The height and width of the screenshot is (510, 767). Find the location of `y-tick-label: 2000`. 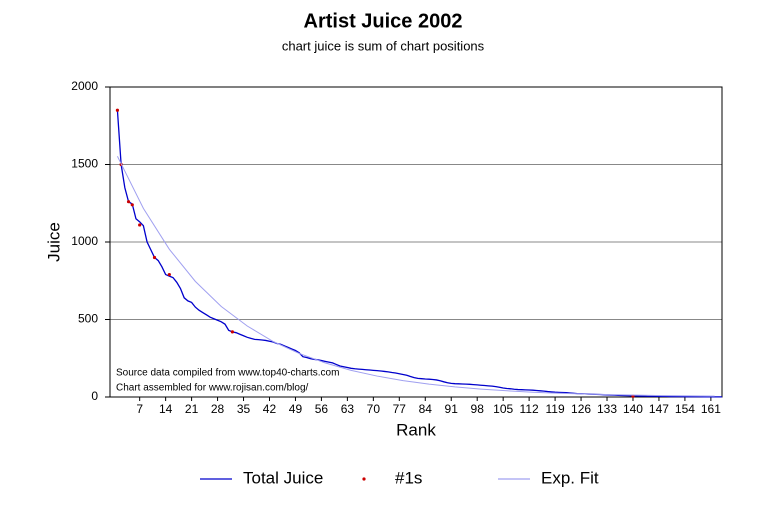

y-tick-label: 2000 is located at coordinates (84, 86).